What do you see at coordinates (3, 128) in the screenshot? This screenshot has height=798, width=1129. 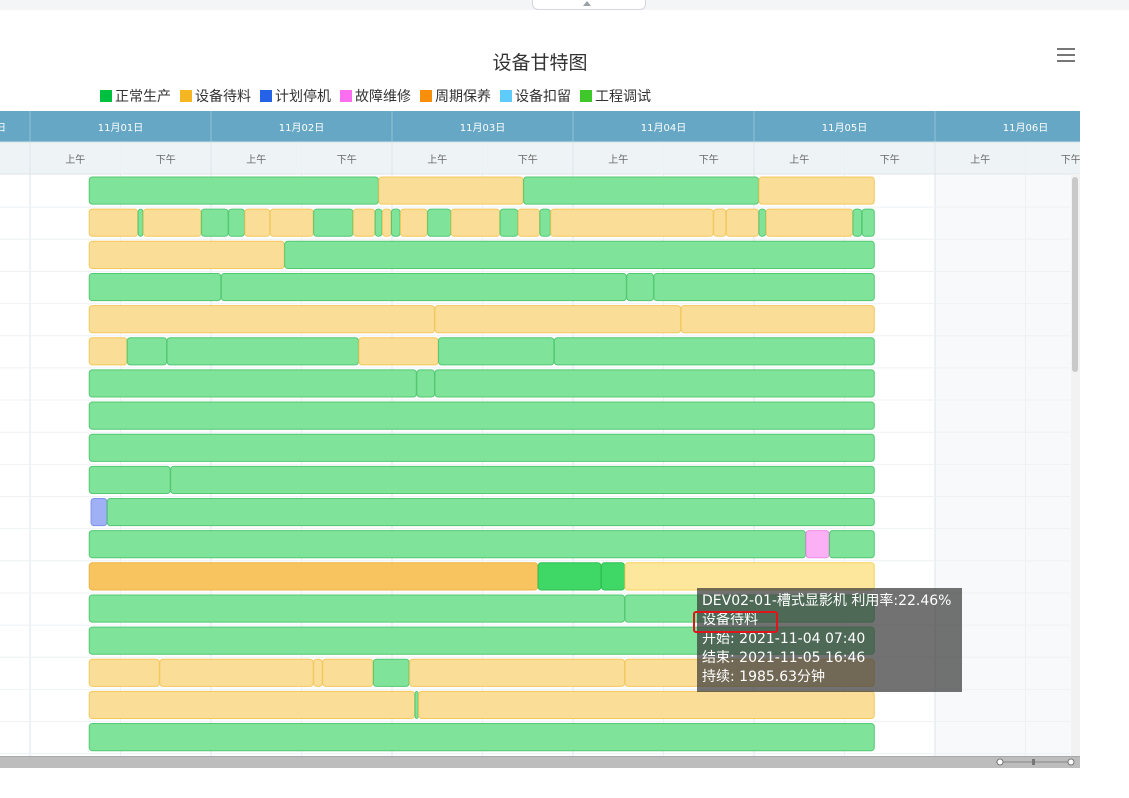 I see `day-label: 日` at bounding box center [3, 128].